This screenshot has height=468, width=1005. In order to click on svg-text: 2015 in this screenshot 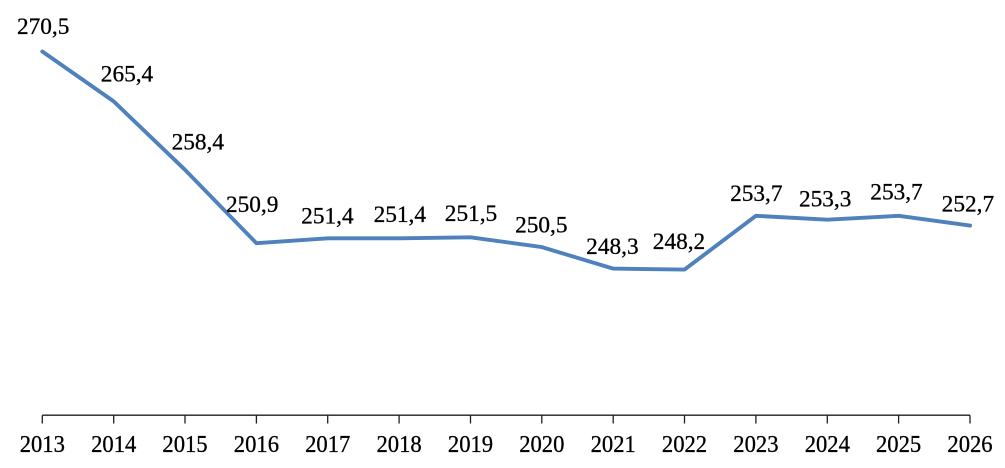, I will do `click(184, 444)`.